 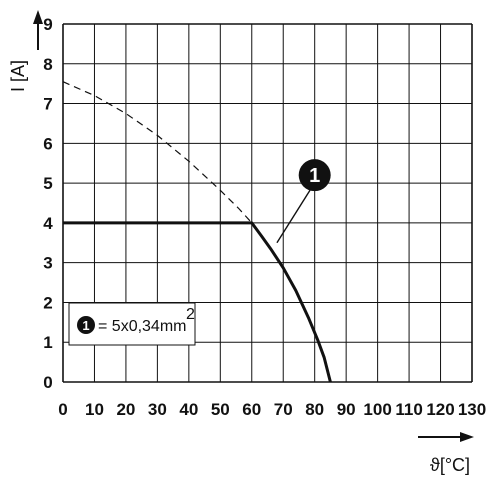 What do you see at coordinates (47, 183) in the screenshot?
I see `y-tick-label: 5` at bounding box center [47, 183].